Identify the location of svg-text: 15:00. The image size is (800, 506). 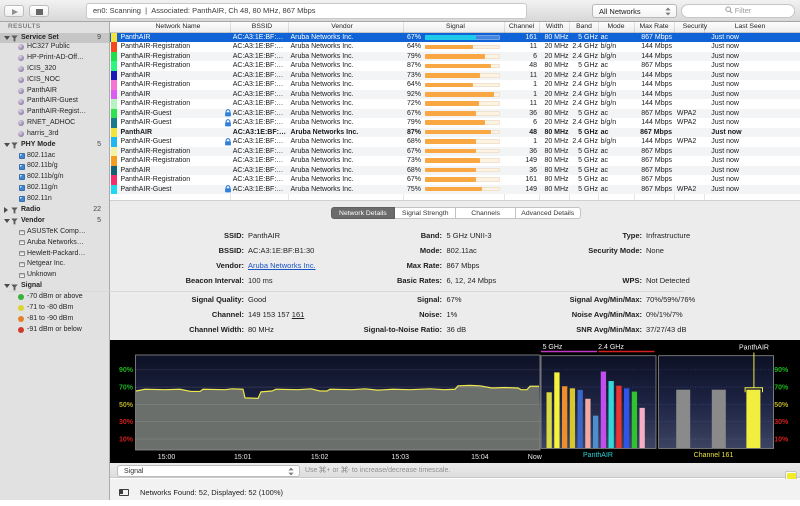
(167, 457).